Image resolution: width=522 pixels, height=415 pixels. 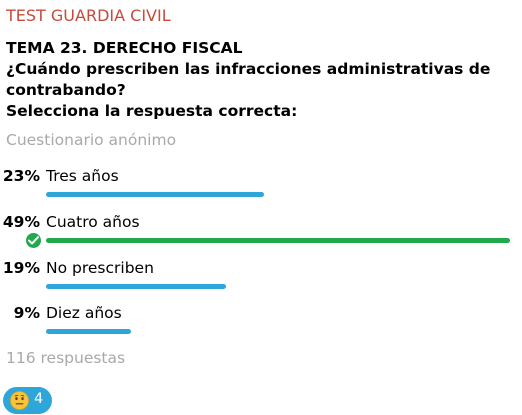 I want to click on poll-option-tres-anos: 23% Tres años, so click(x=261, y=190).